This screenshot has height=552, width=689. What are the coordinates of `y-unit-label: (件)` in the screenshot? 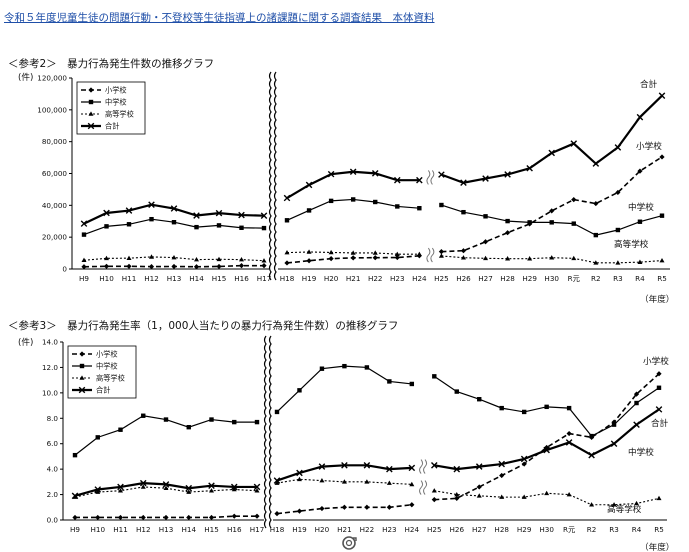 It's located at (25, 342).